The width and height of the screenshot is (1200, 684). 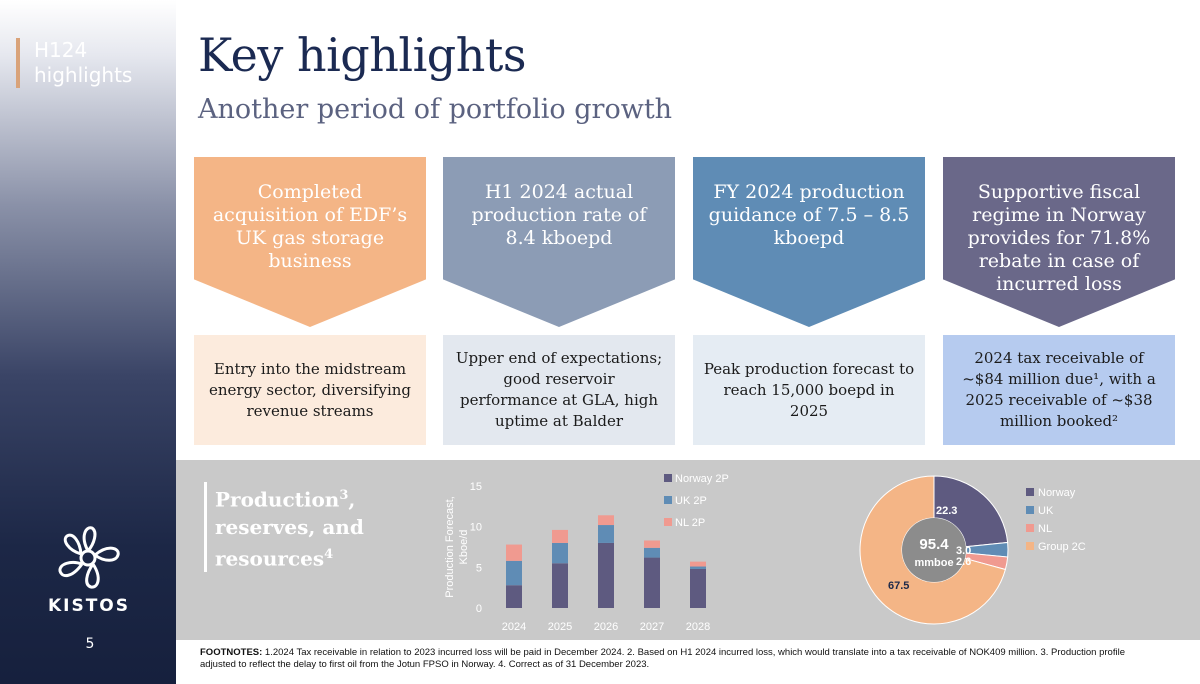 I want to click on y-axis-label: Production Forecast, Kboe/d, so click(x=457, y=547).